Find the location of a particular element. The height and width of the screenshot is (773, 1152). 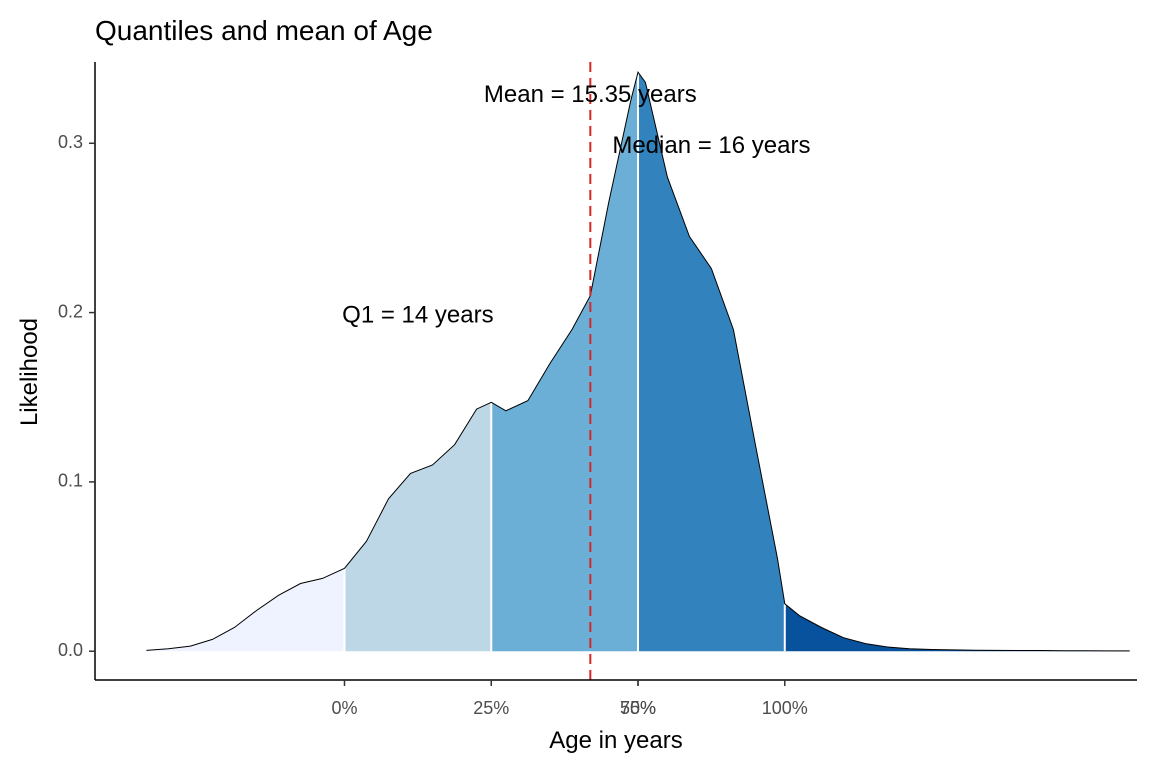

x-tick-label-3: 75% is located at coordinates (638, 708).